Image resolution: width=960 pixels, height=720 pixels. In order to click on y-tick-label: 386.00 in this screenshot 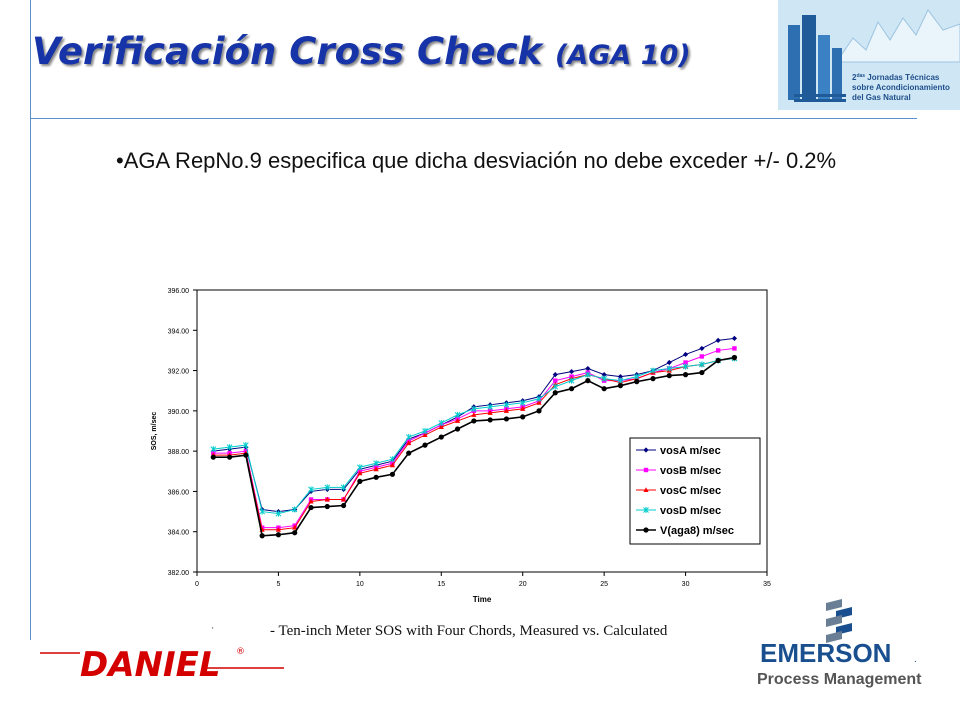, I will do `click(179, 492)`.